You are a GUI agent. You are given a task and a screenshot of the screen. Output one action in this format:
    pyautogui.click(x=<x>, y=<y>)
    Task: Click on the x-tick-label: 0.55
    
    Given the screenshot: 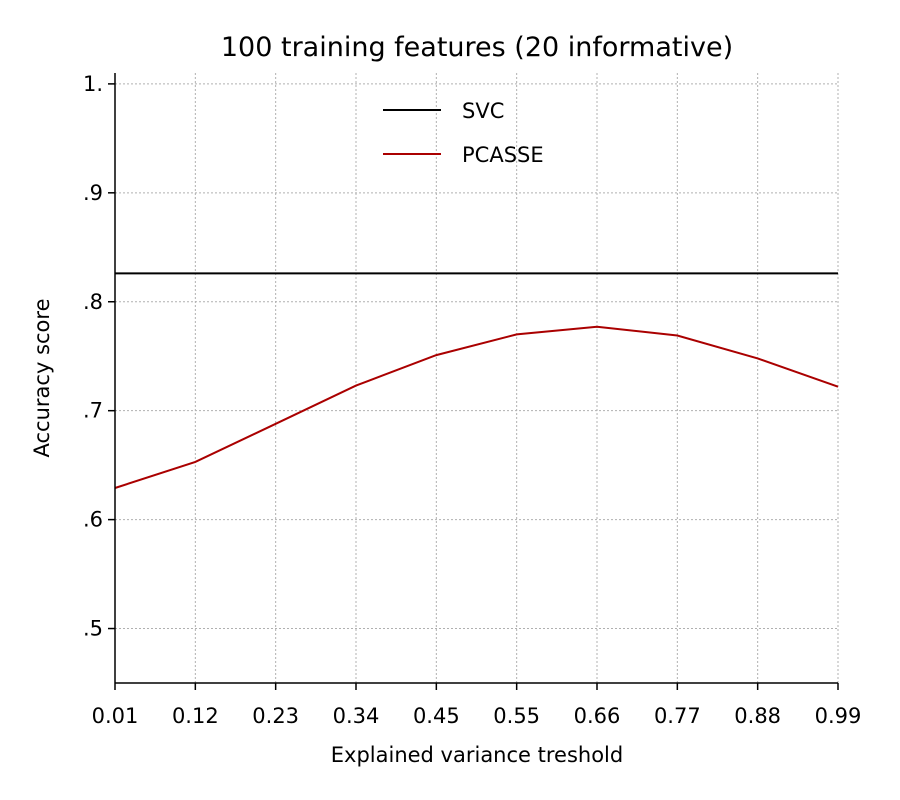 What is the action you would take?
    pyautogui.click(x=516, y=716)
    